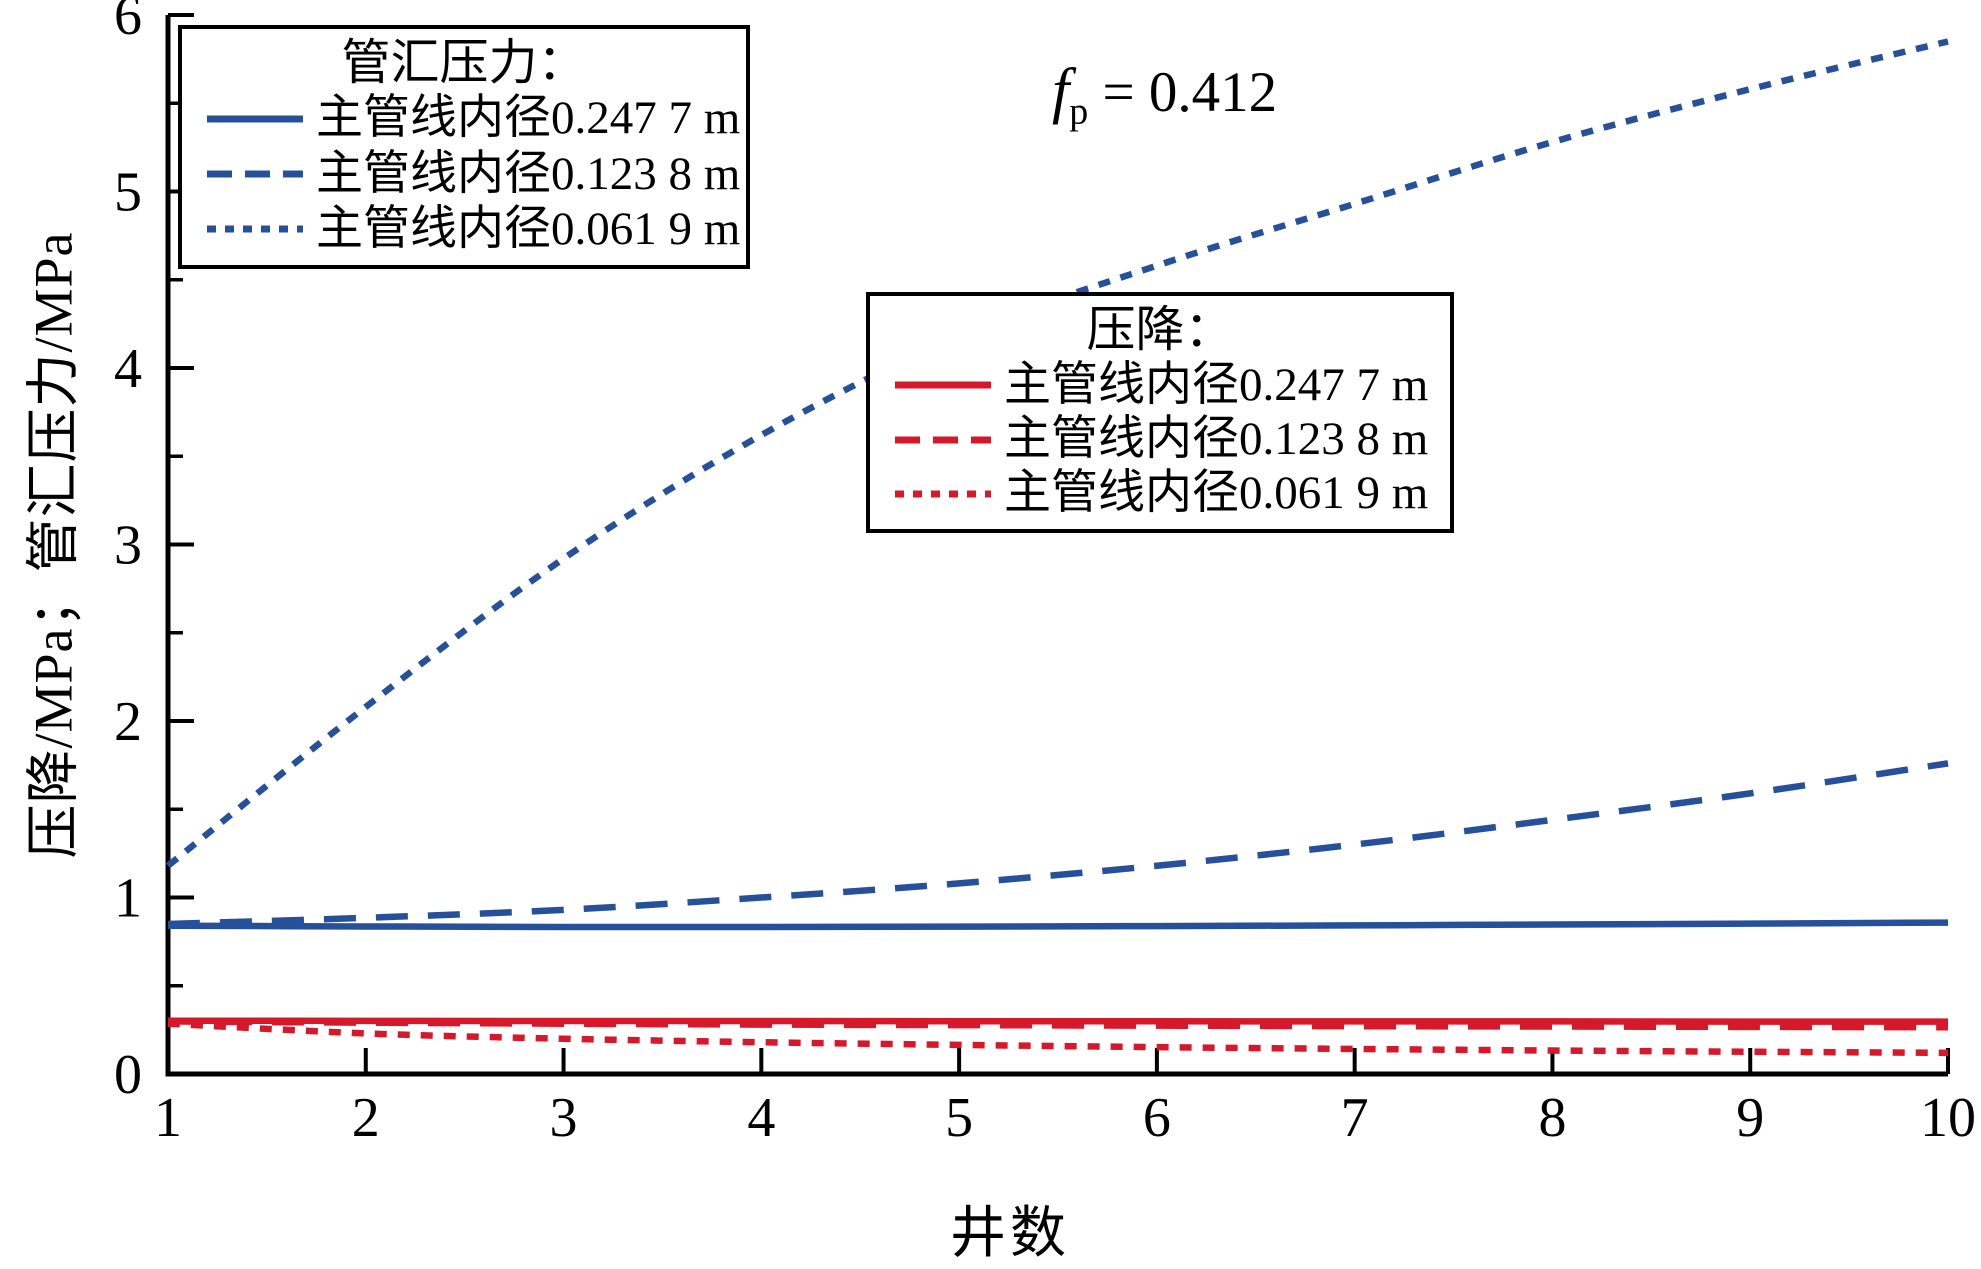 The width and height of the screenshot is (1981, 1269). What do you see at coordinates (1157, 1118) in the screenshot?
I see `x-tick-label: 6` at bounding box center [1157, 1118].